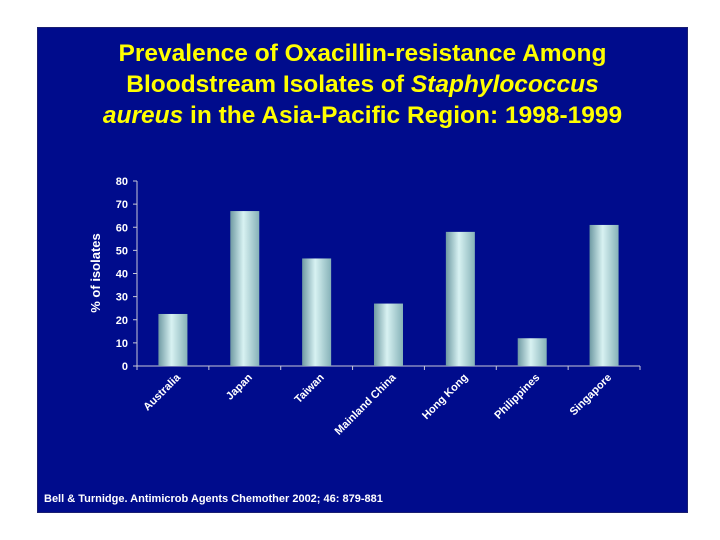  I want to click on y-tick-label: 60, so click(122, 228).